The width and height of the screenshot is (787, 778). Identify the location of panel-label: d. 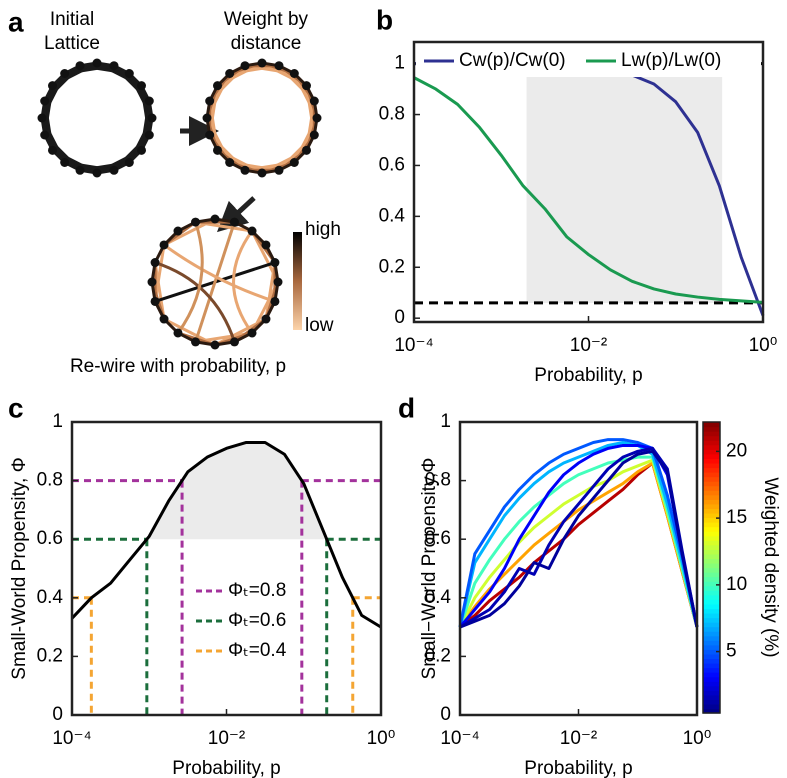
(406, 407).